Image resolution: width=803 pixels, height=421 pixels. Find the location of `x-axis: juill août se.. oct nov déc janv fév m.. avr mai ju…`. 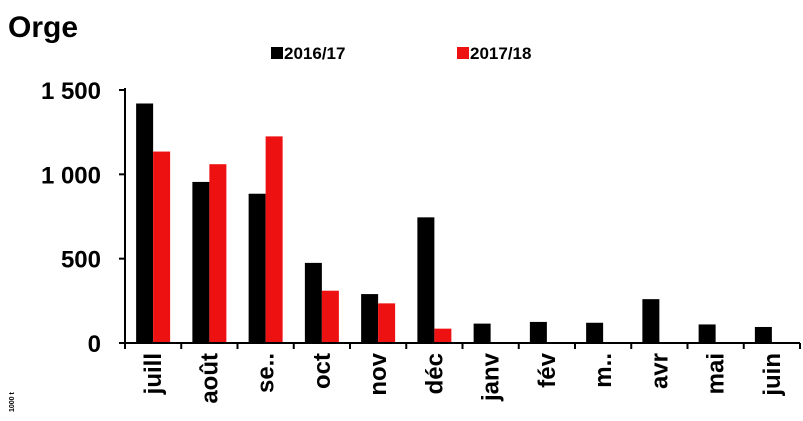

x-axis: juill août se.. oct nov déc janv fév m.. avr mai ju… is located at coordinates (462, 373).